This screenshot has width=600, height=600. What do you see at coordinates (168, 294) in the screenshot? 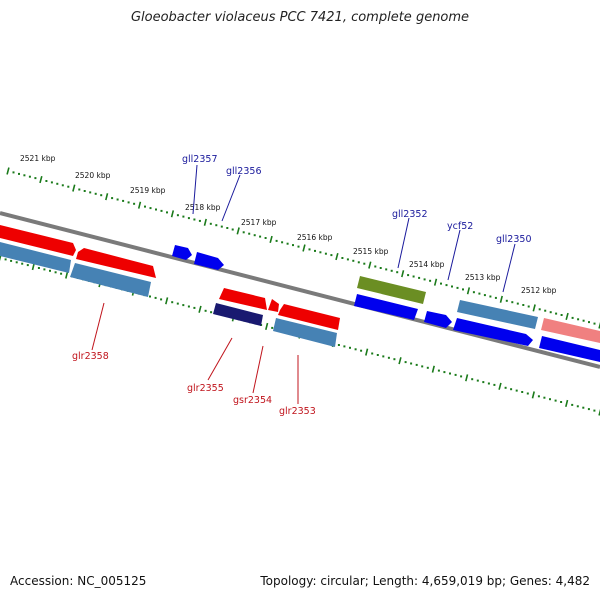
I see `reverse-strand` at bounding box center [168, 294].